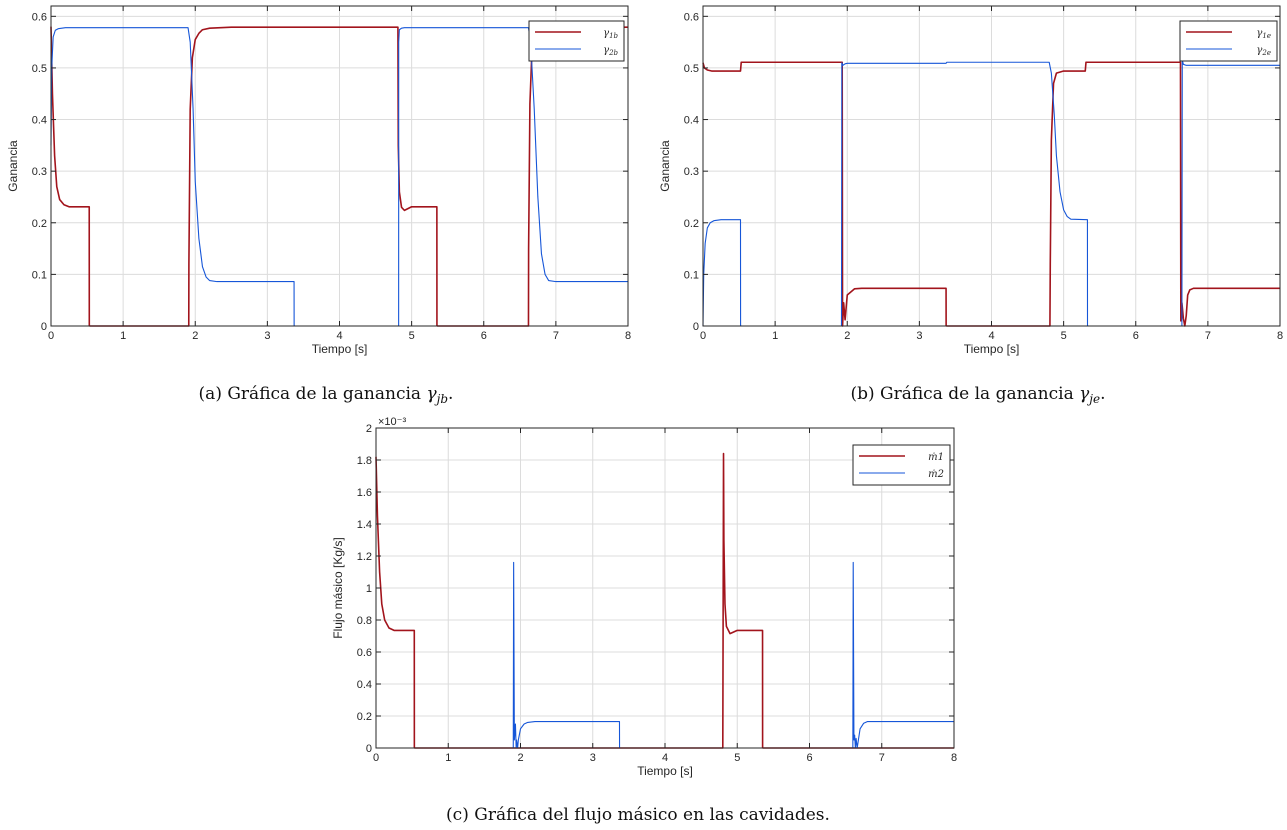 Image resolution: width=1287 pixels, height=830 pixels. Describe the element at coordinates (364, 557) in the screenshot. I see `y-tick-label: 1.2` at that location.